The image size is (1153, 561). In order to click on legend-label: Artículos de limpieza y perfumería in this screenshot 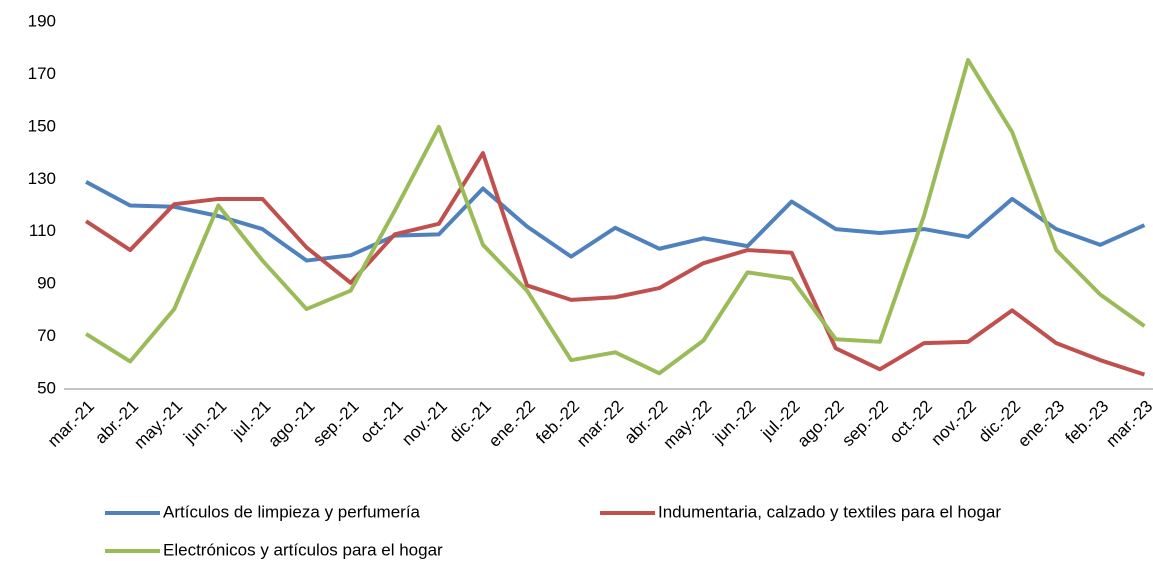, I will do `click(292, 511)`.